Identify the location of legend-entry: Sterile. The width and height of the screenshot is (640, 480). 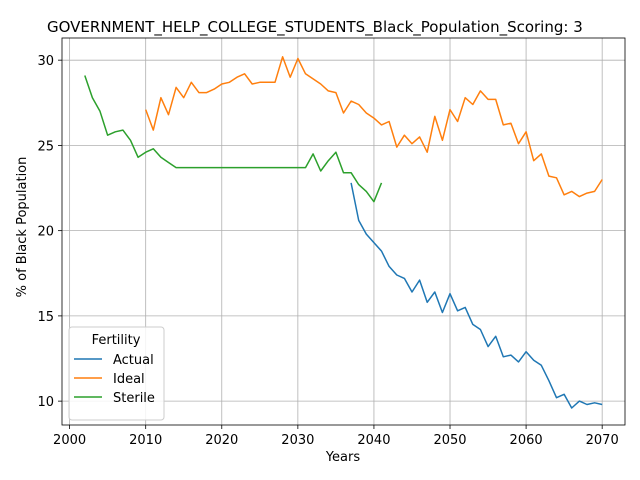
(134, 398).